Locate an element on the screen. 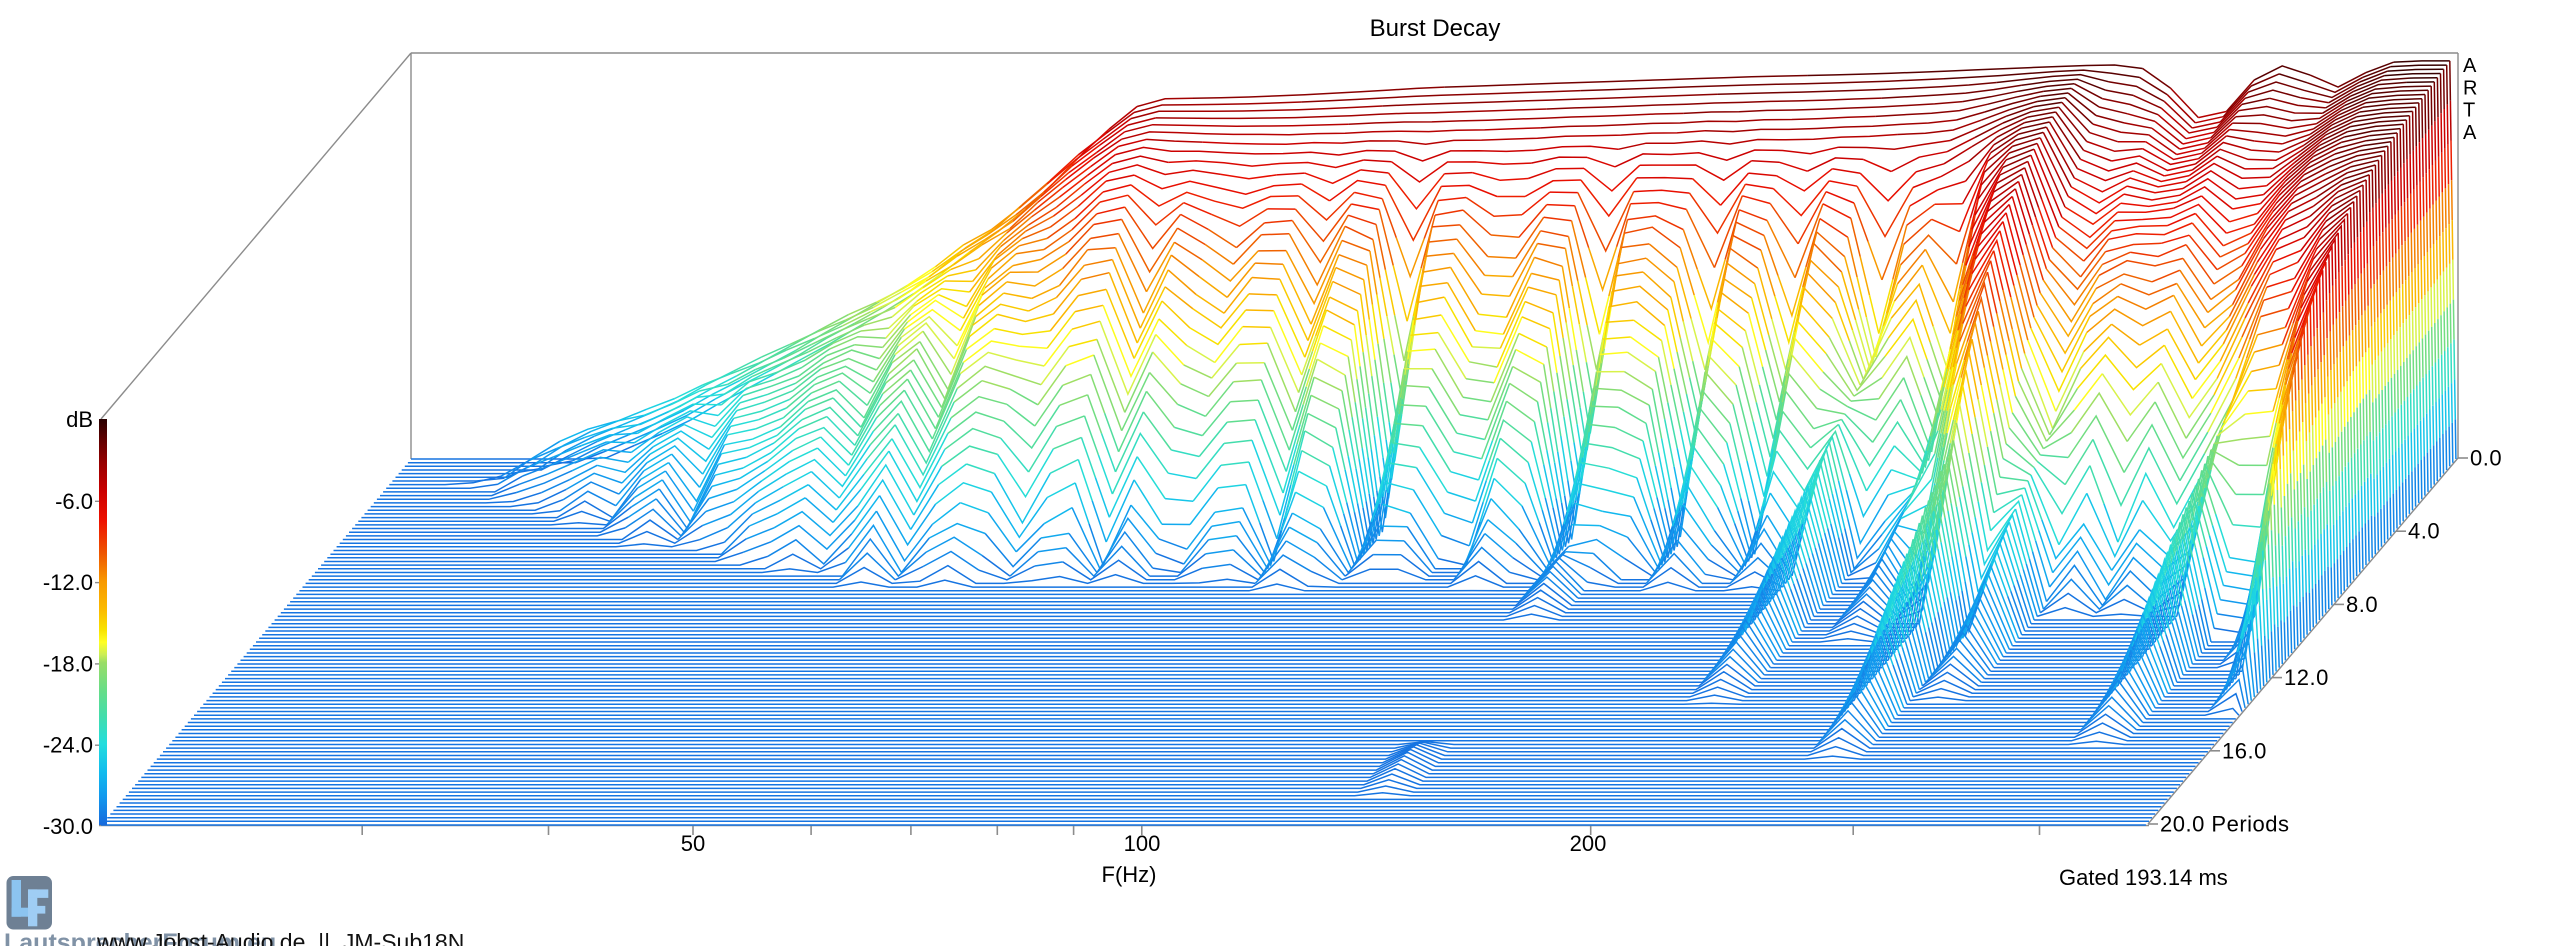 The image size is (2549, 946). svg-text: -24.0 is located at coordinates (68, 745).